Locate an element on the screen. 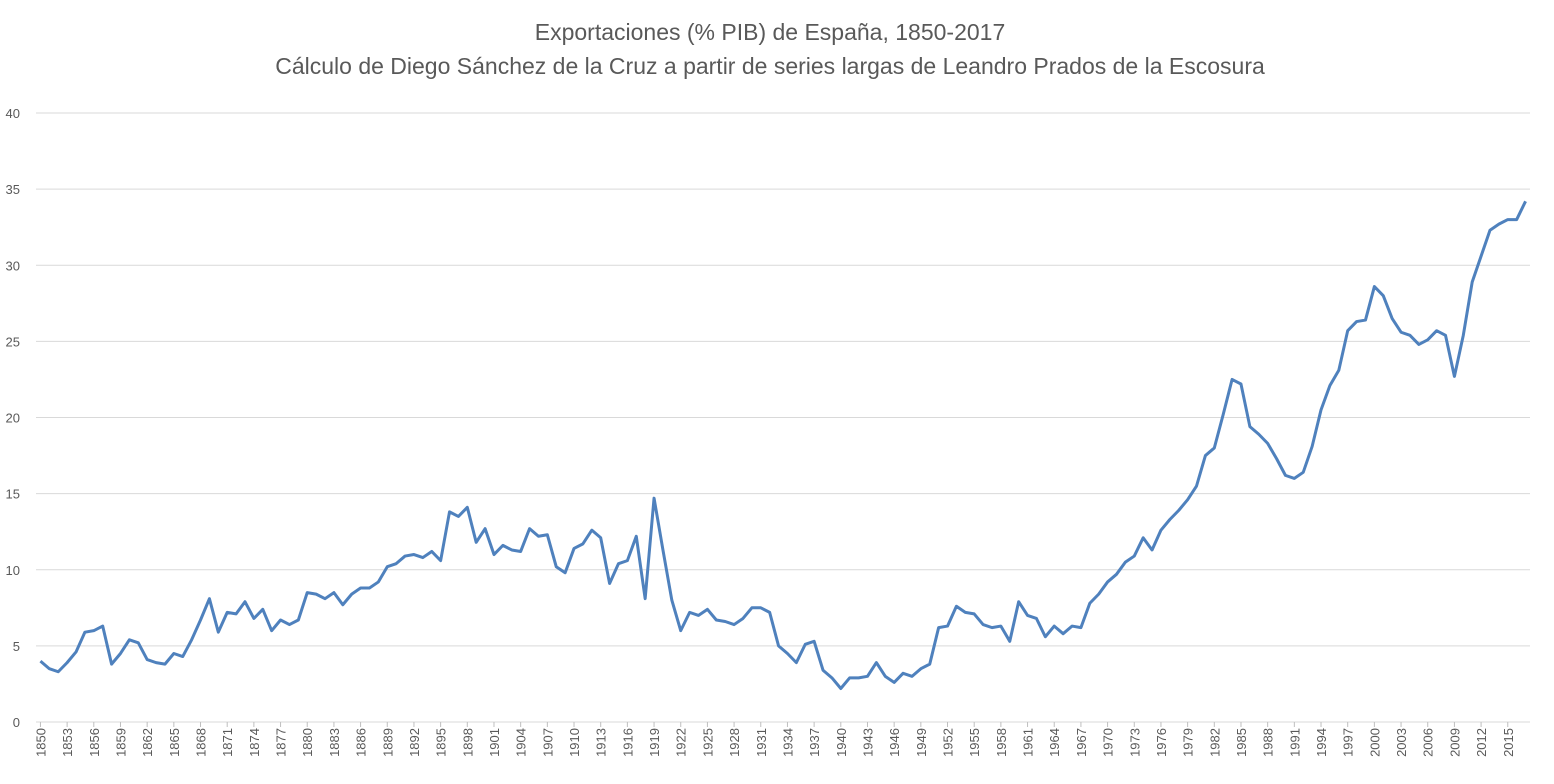 The height and width of the screenshot is (784, 1554). x-tick-label: 1940 is located at coordinates (841, 742).